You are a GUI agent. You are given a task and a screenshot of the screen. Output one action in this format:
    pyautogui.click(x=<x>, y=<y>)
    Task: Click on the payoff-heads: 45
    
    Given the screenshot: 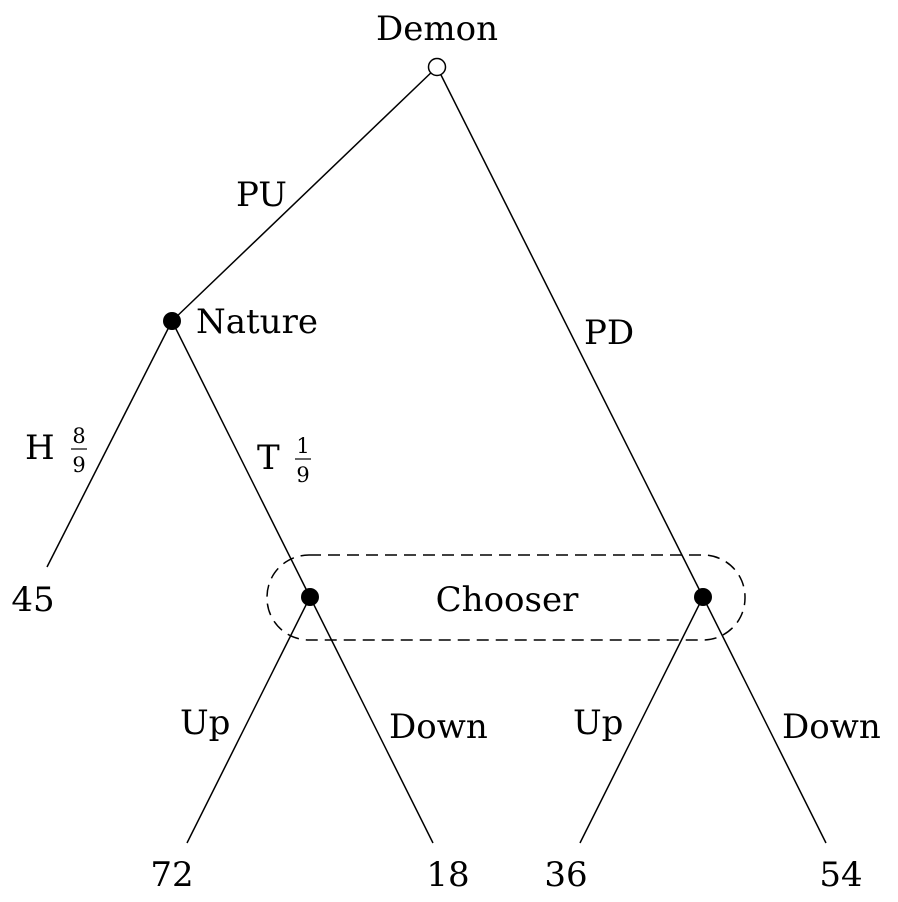 What is the action you would take?
    pyautogui.click(x=32, y=600)
    